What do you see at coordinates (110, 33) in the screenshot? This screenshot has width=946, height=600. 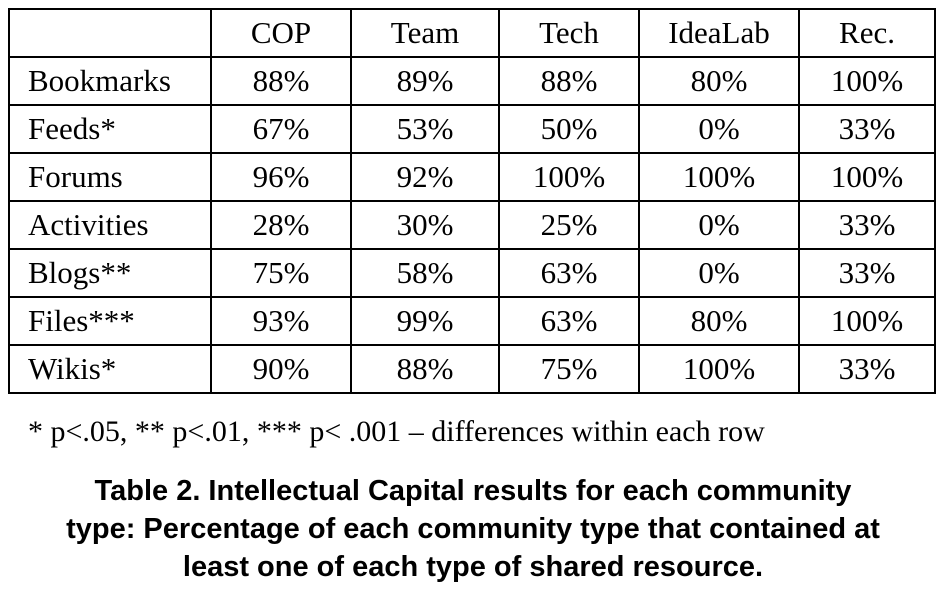 I see `corner-cell` at bounding box center [110, 33].